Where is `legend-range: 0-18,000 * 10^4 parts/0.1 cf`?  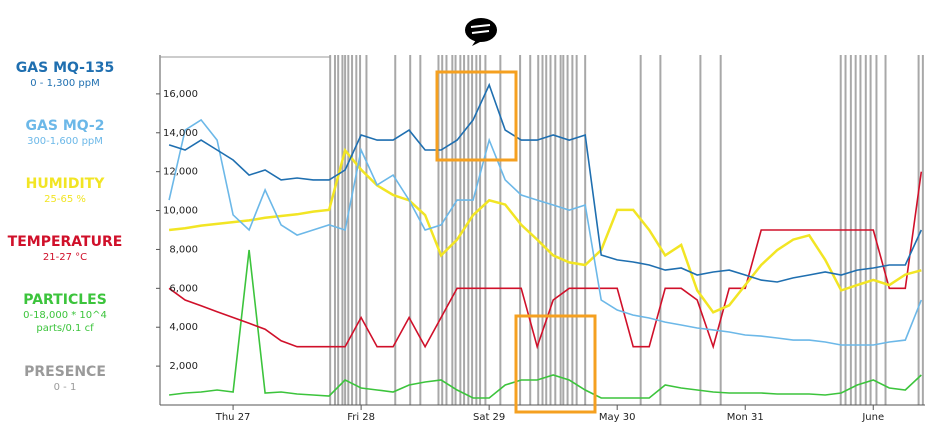
legend-range: 0-18,000 * 10^4 parts/0.1 cf is located at coordinates (65, 322).